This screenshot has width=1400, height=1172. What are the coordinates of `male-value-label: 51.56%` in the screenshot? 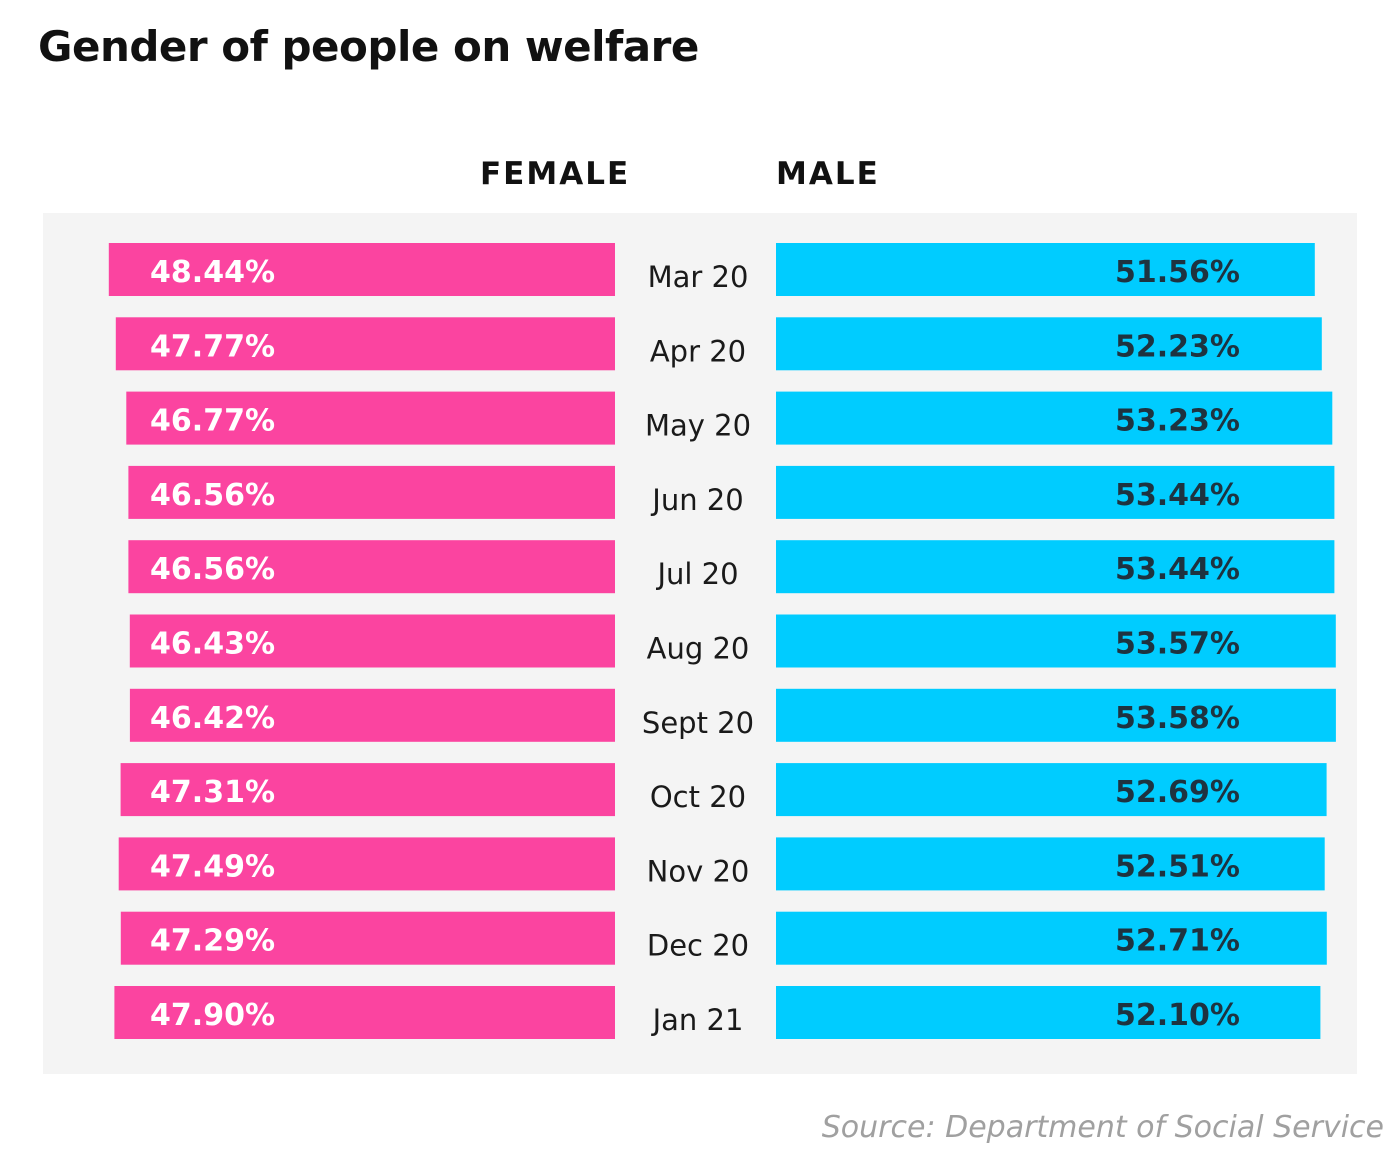 It's located at (1177, 272).